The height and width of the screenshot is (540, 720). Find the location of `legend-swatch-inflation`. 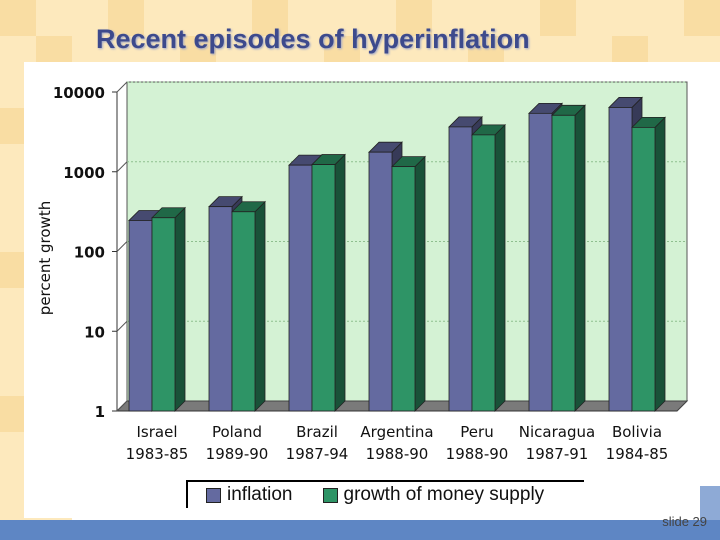

legend-swatch-inflation is located at coordinates (213, 495).